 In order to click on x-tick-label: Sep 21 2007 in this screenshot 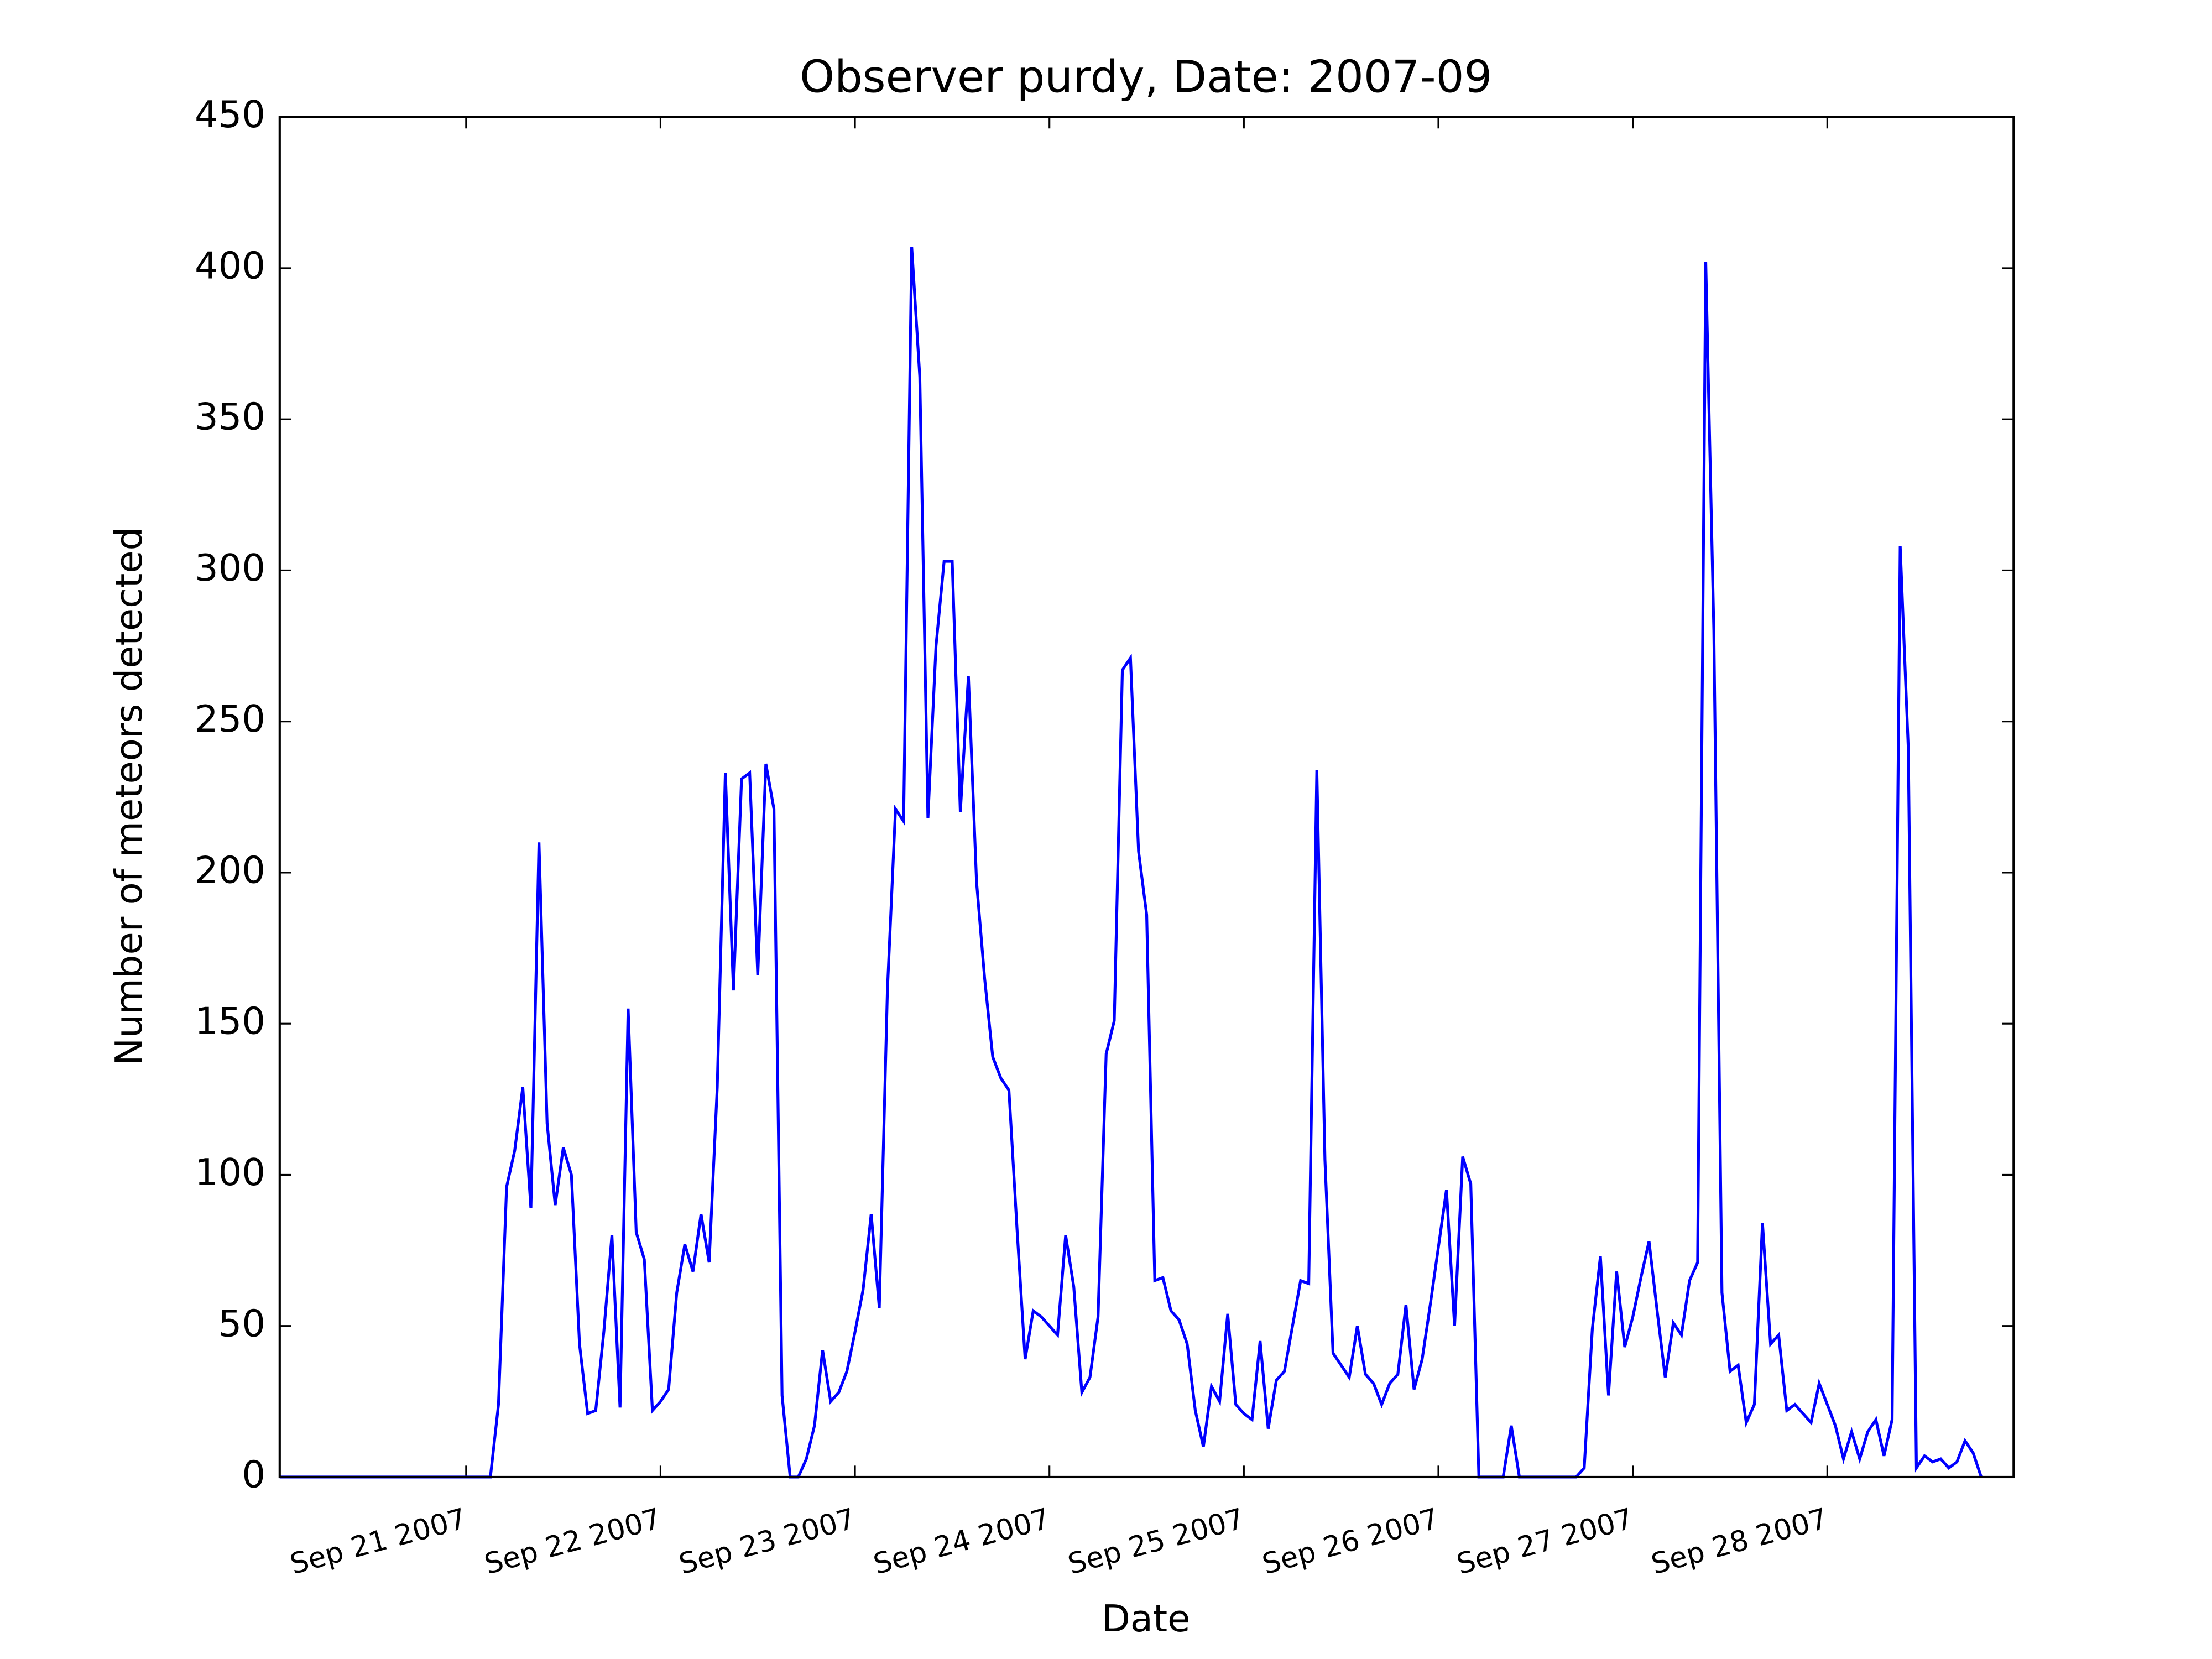, I will do `click(377, 1543)`.